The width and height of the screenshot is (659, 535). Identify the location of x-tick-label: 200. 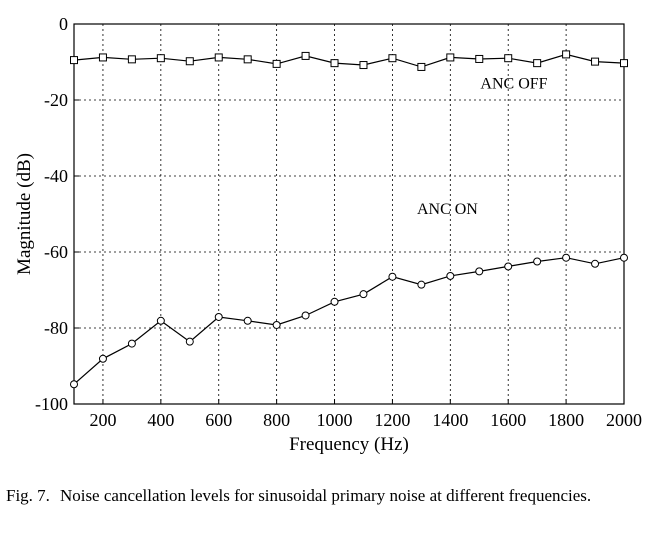
(102, 420).